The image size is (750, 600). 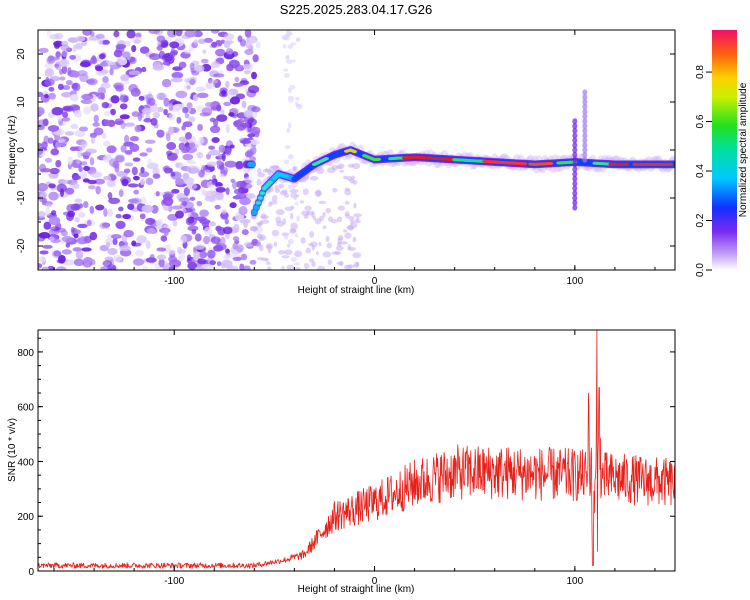 I want to click on colorbar-ticks: 0.0 0.2 0.4 0.6 0.8, so click(x=703, y=171).